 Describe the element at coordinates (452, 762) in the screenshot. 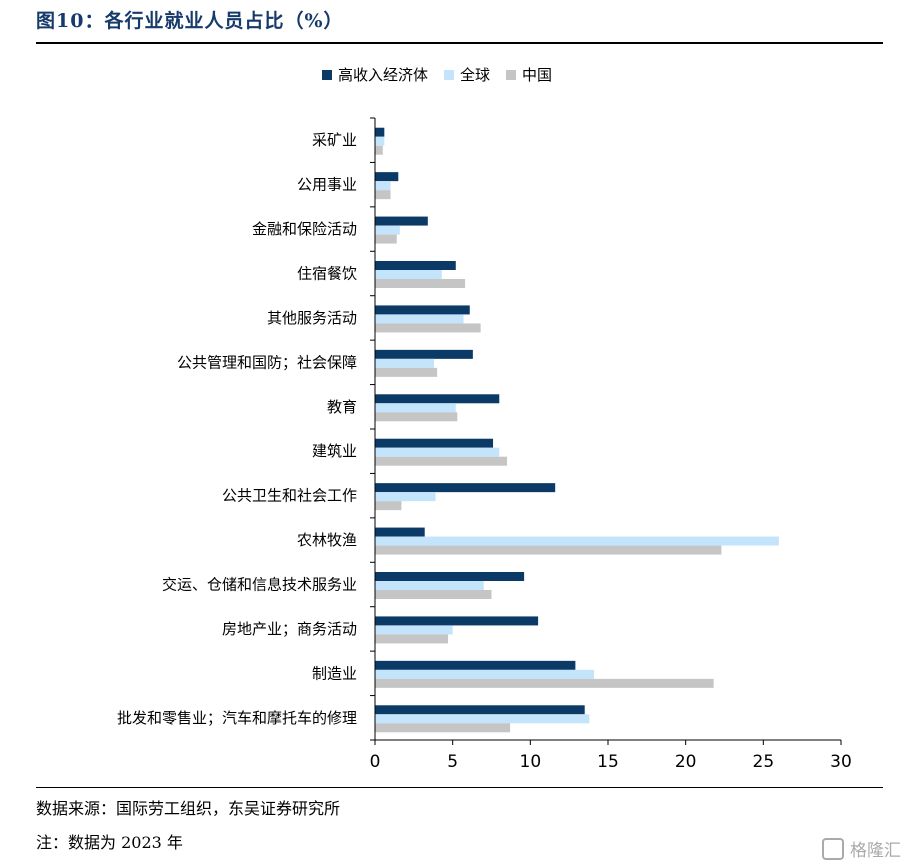

I see `x-tick-label-1: 5` at that location.